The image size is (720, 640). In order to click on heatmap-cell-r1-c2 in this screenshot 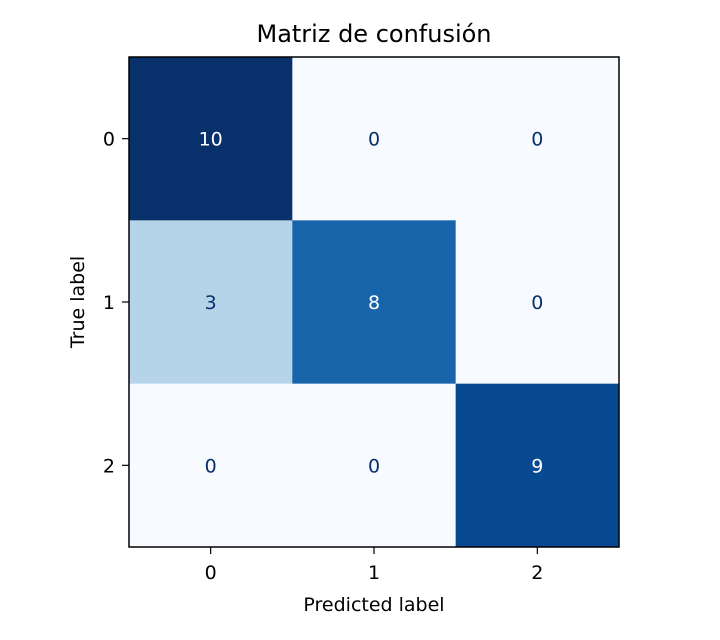, I will do `click(537, 302)`.